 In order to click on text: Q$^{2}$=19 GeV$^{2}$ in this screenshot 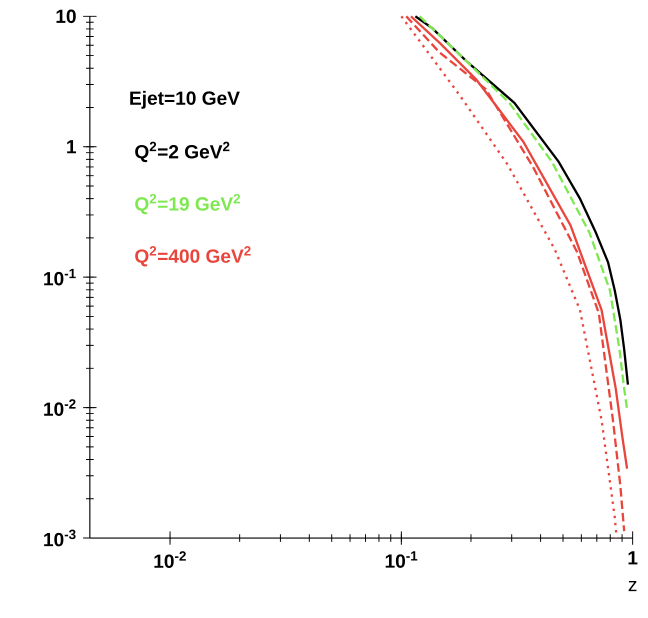, I will do `click(187, 204)`.